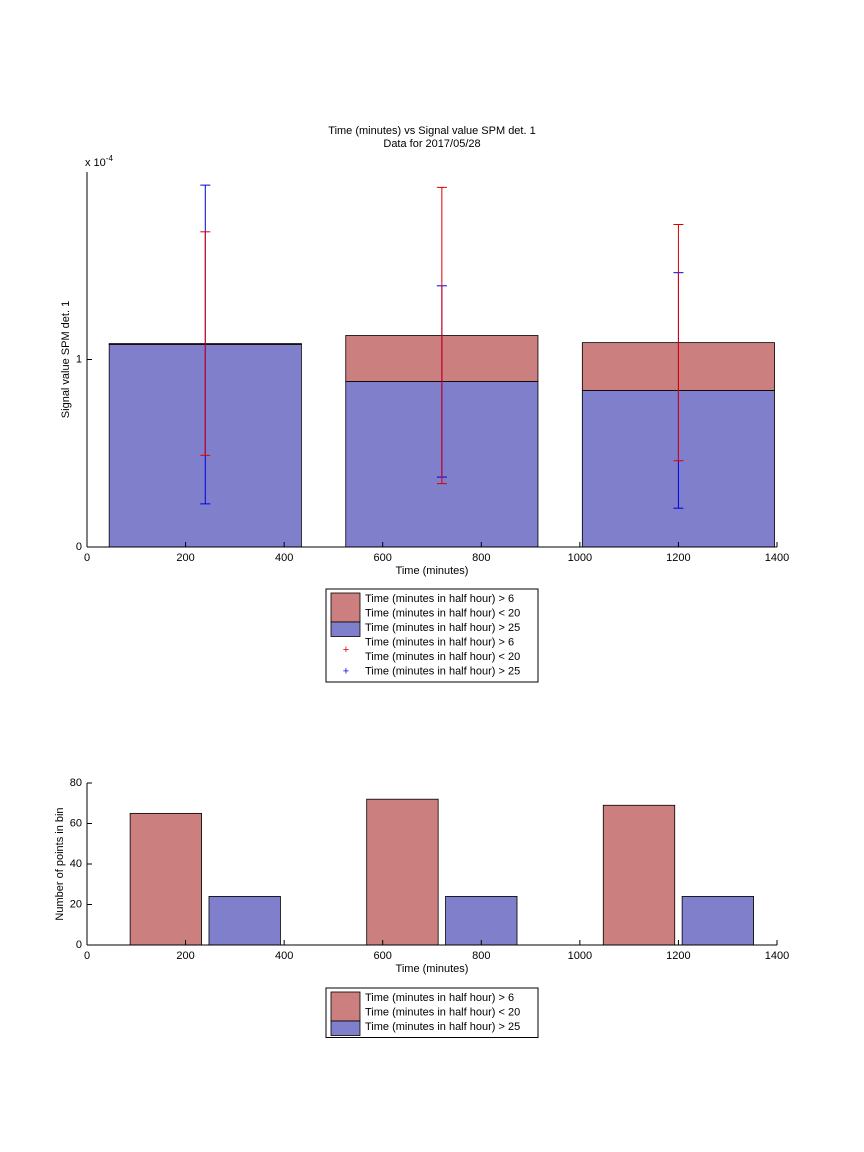  Describe the element at coordinates (110, 158) in the screenshot. I see `y-multiplier-exponent: -4` at that location.